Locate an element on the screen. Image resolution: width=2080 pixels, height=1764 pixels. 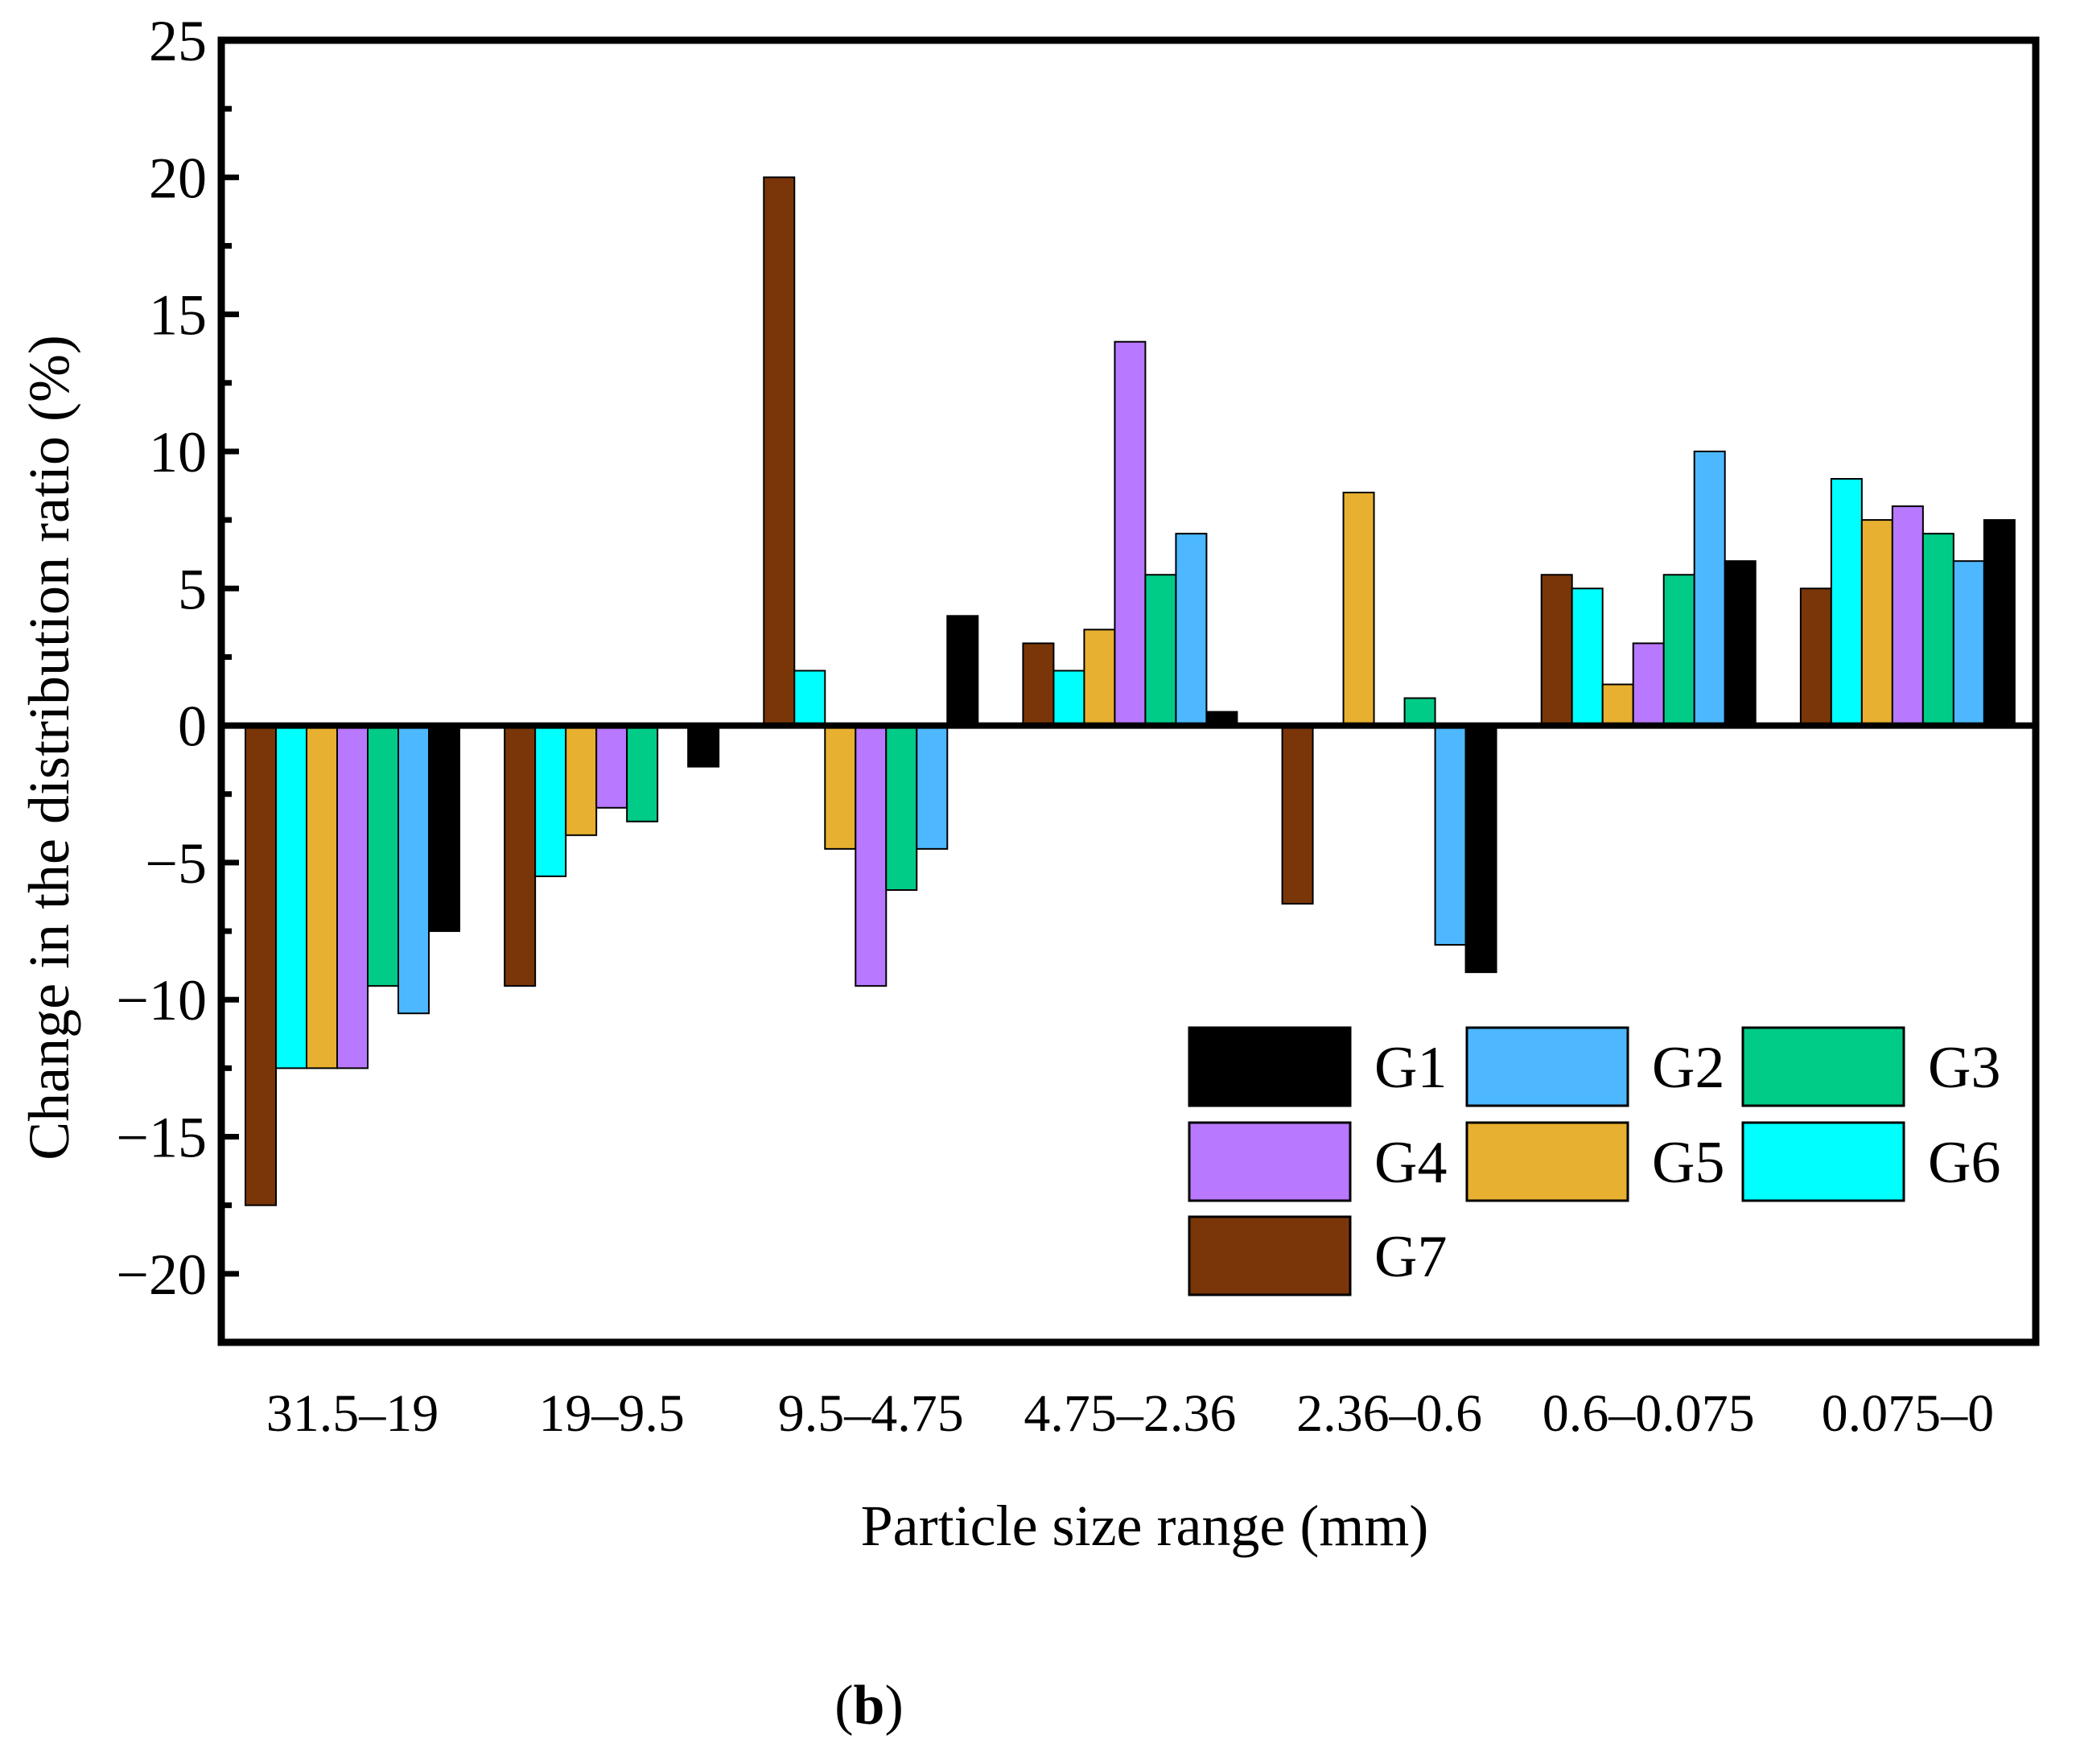
x-tick-label: 4.75–2.36 is located at coordinates (1130, 1413).